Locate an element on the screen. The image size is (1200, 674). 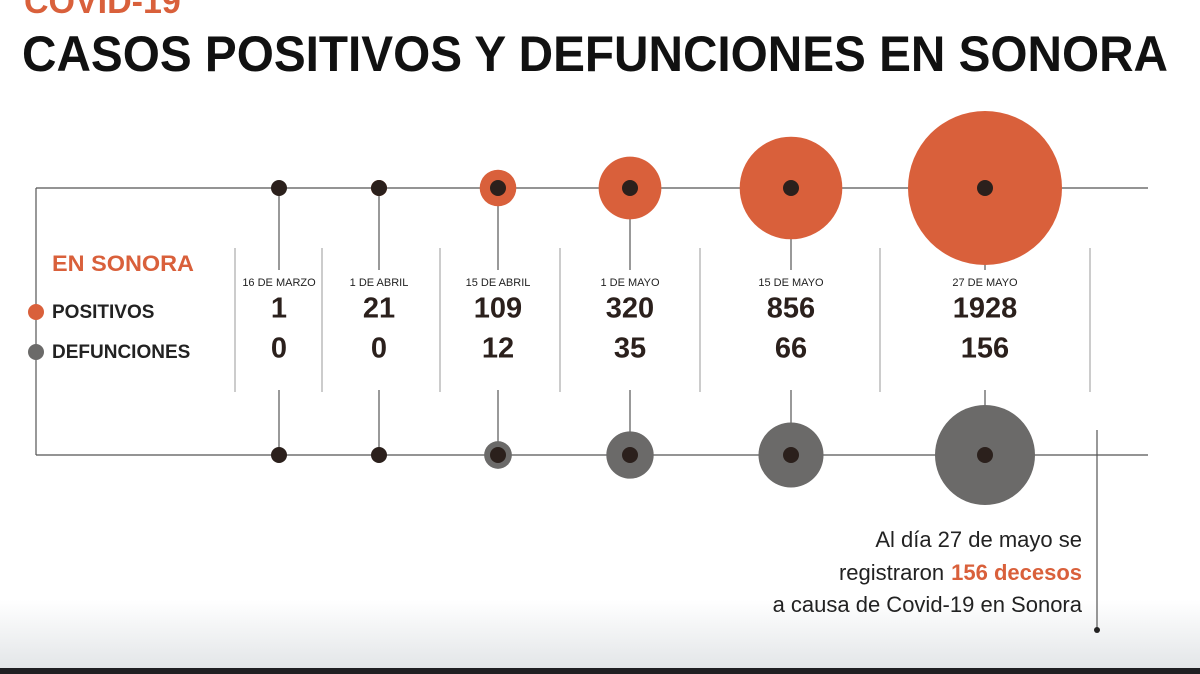
value-label: 21 is located at coordinates (379, 309).